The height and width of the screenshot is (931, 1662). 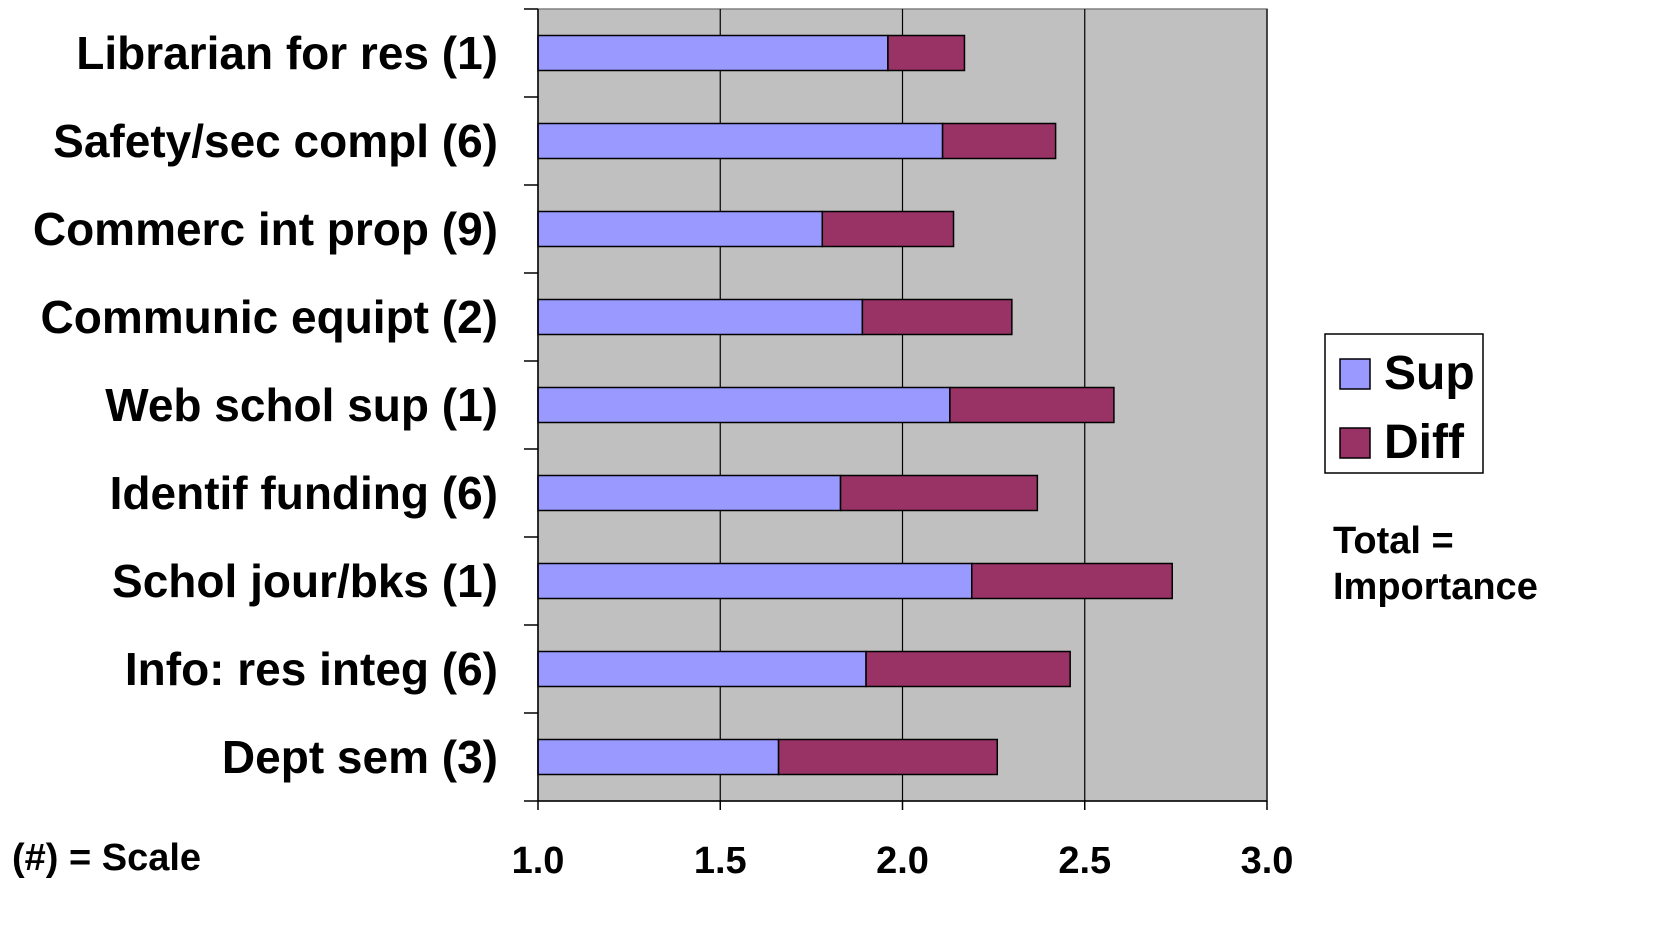 I want to click on tick-labels: 1.0 1.5 2.0 2.5 3.0, so click(x=903, y=861).